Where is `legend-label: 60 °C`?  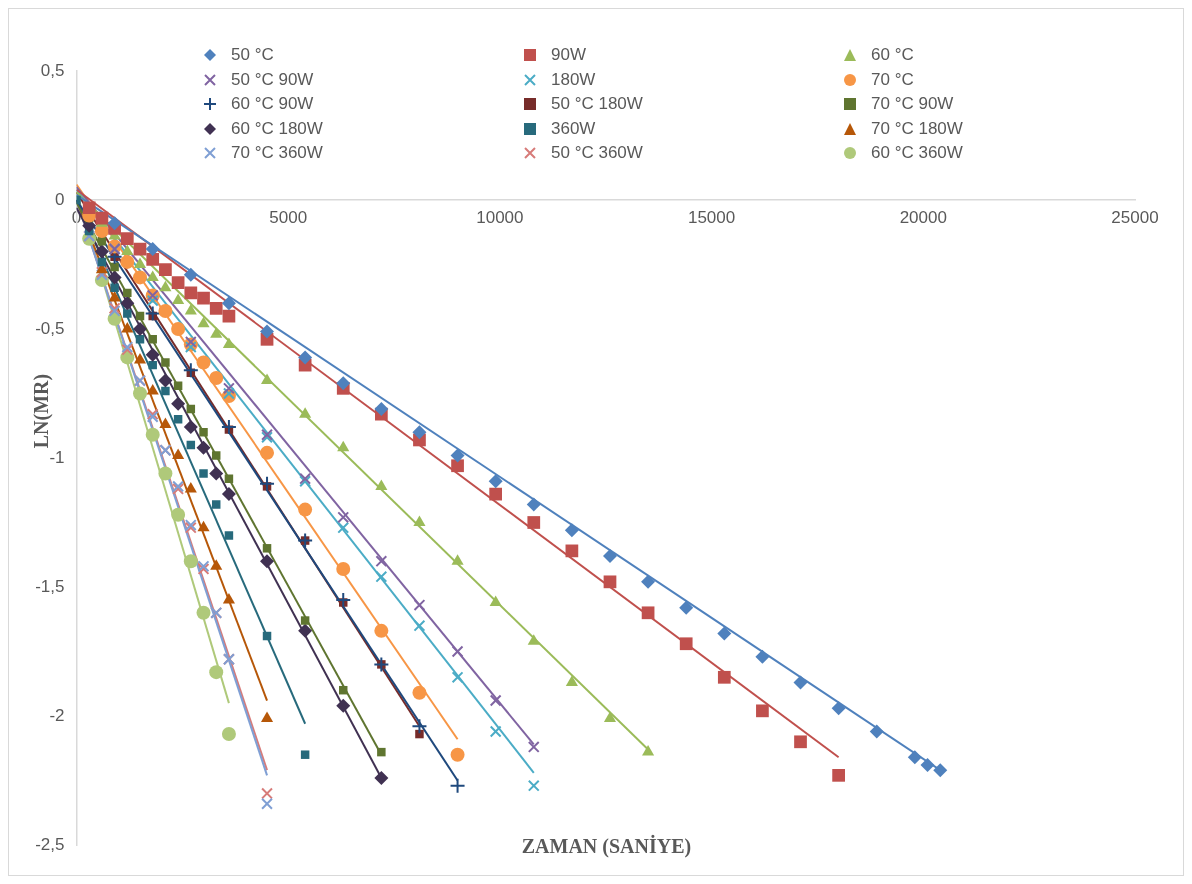 legend-label: 60 °C is located at coordinates (892, 55).